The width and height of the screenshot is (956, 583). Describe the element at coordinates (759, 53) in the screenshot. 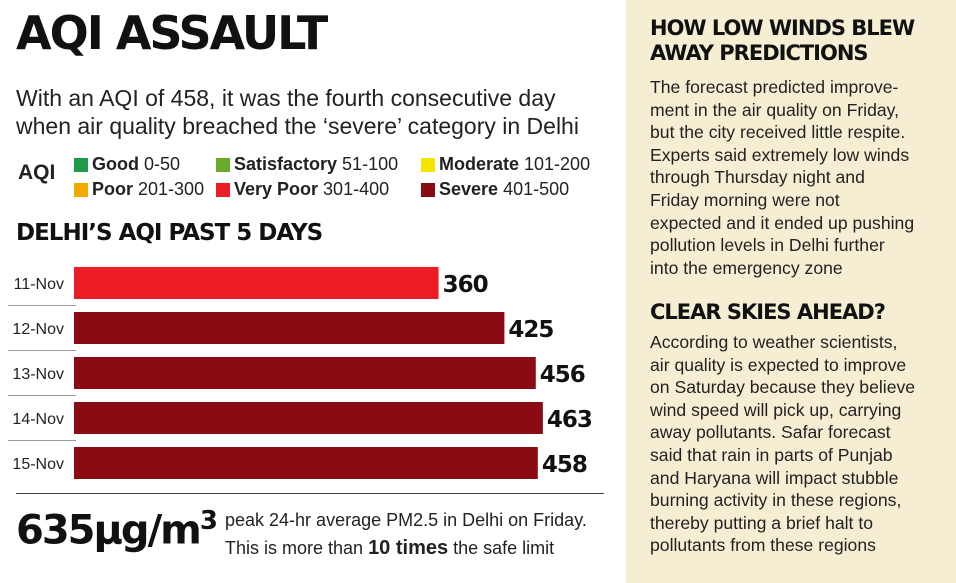

I see `heading-line: AWAY PREDICTIONS` at that location.